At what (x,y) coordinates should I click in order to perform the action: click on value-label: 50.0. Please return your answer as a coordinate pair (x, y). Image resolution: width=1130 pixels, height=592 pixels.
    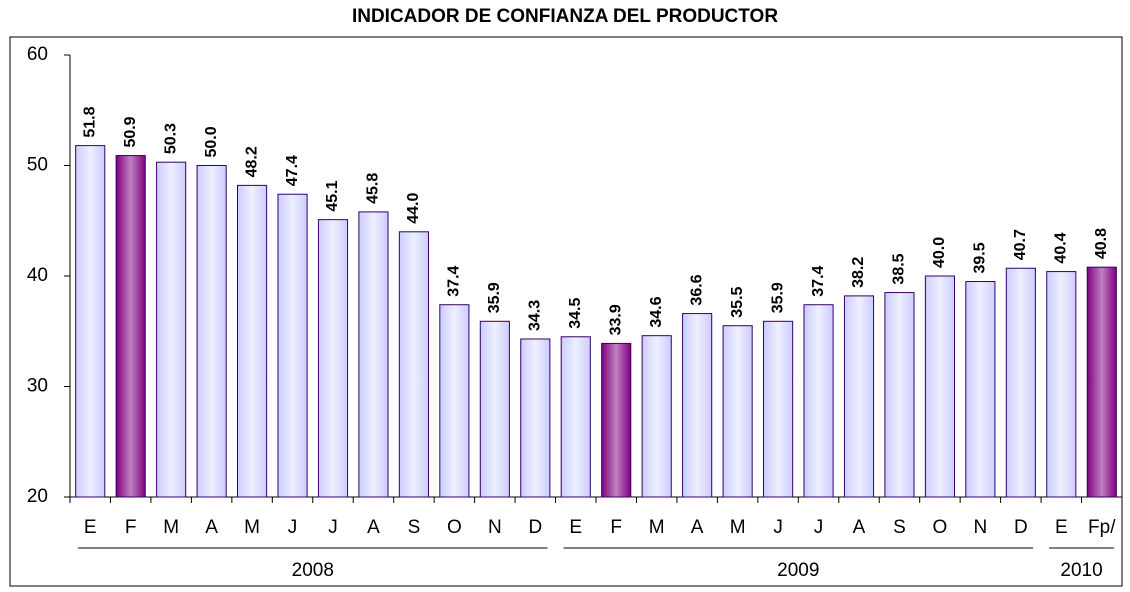
    Looking at the image, I should click on (211, 141).